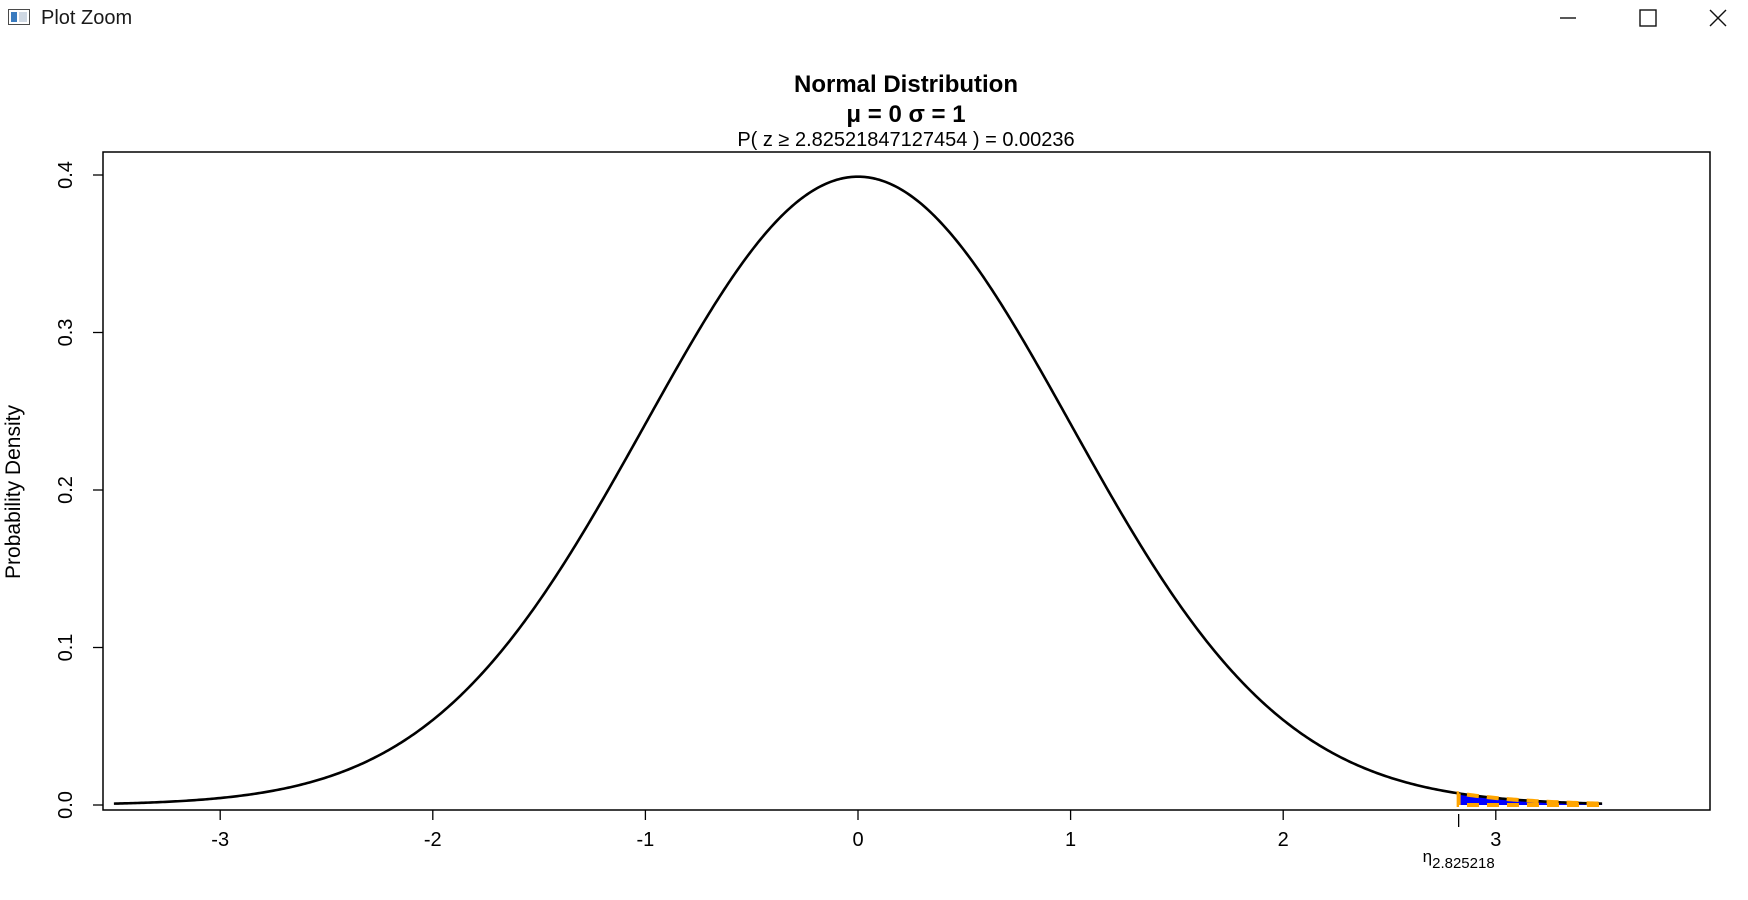  I want to click on chart-title: Normal Distribution, so click(906, 84).